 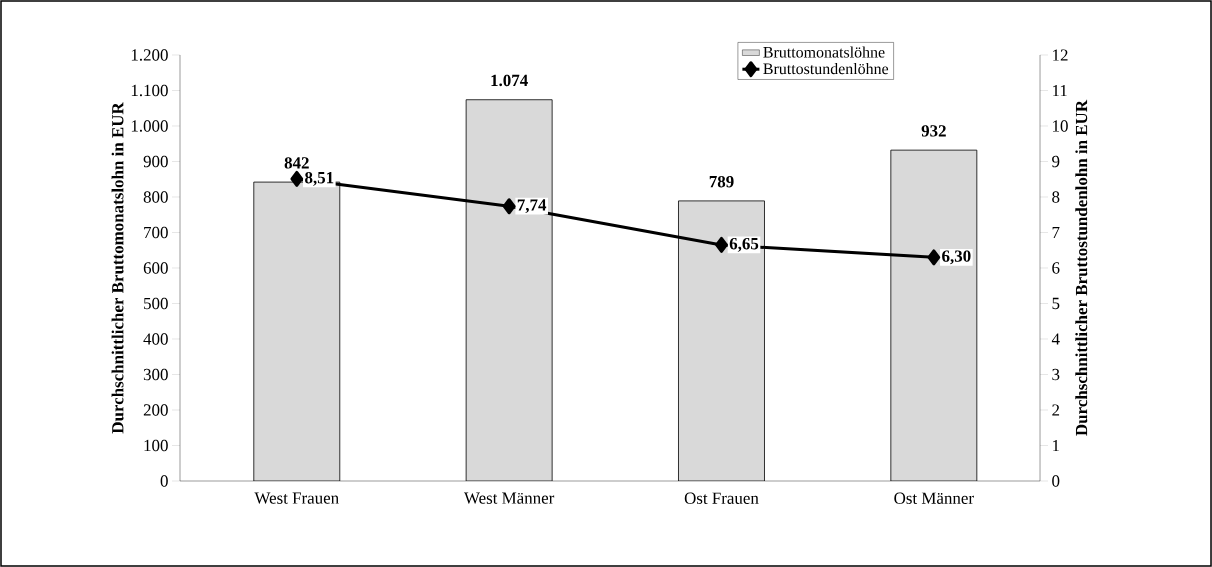 I want to click on y-tick-label: 200, so click(x=155, y=410).